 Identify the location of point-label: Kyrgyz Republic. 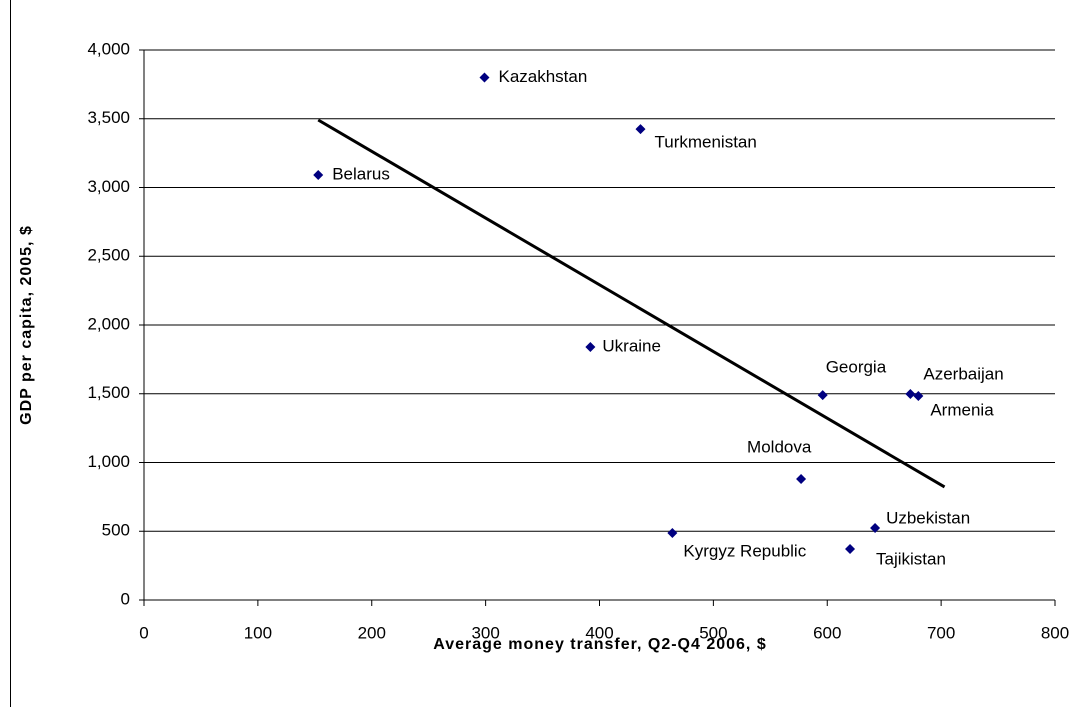
(744, 551).